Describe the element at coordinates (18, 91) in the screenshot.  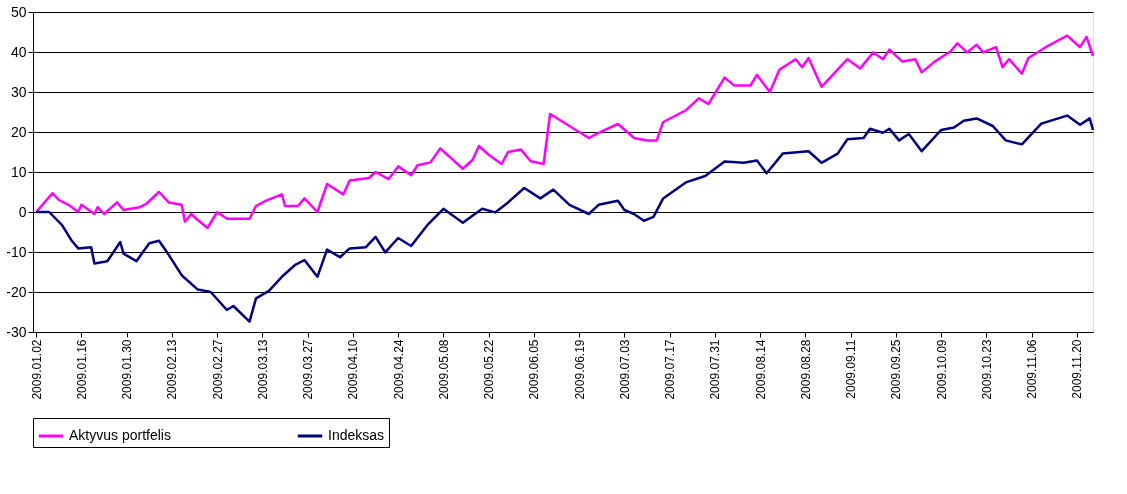
I see `y-tick-label: 30` at that location.